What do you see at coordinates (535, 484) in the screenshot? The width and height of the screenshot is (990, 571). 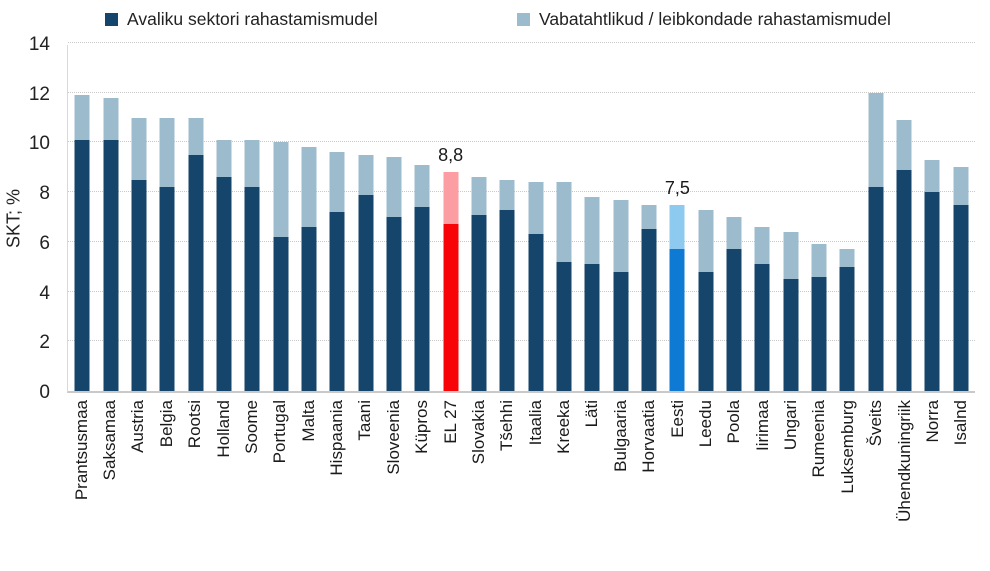 I see `x-label-slot: Itaalia` at bounding box center [535, 484].